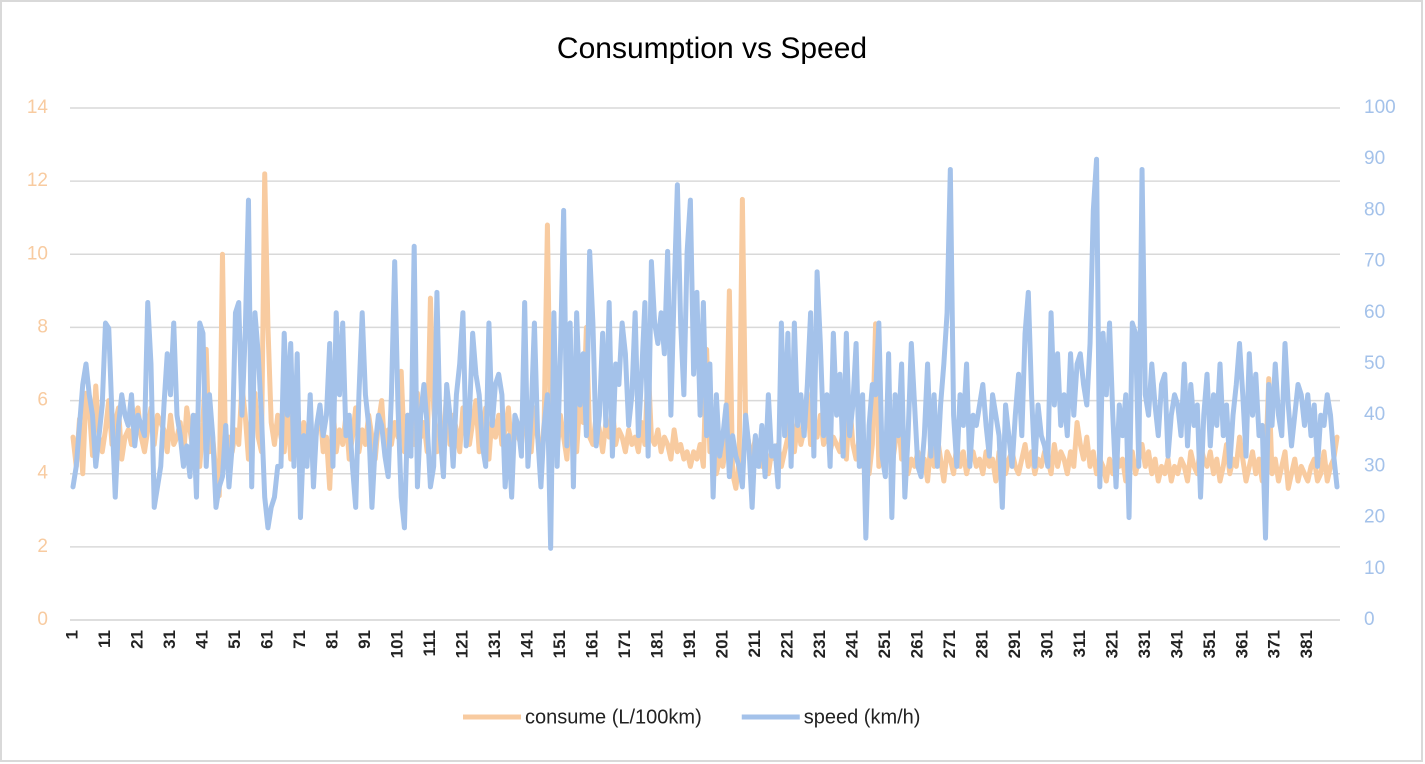 This screenshot has width=1425, height=764. Describe the element at coordinates (559, 644) in the screenshot. I see `x-tick-label: 151` at that location.